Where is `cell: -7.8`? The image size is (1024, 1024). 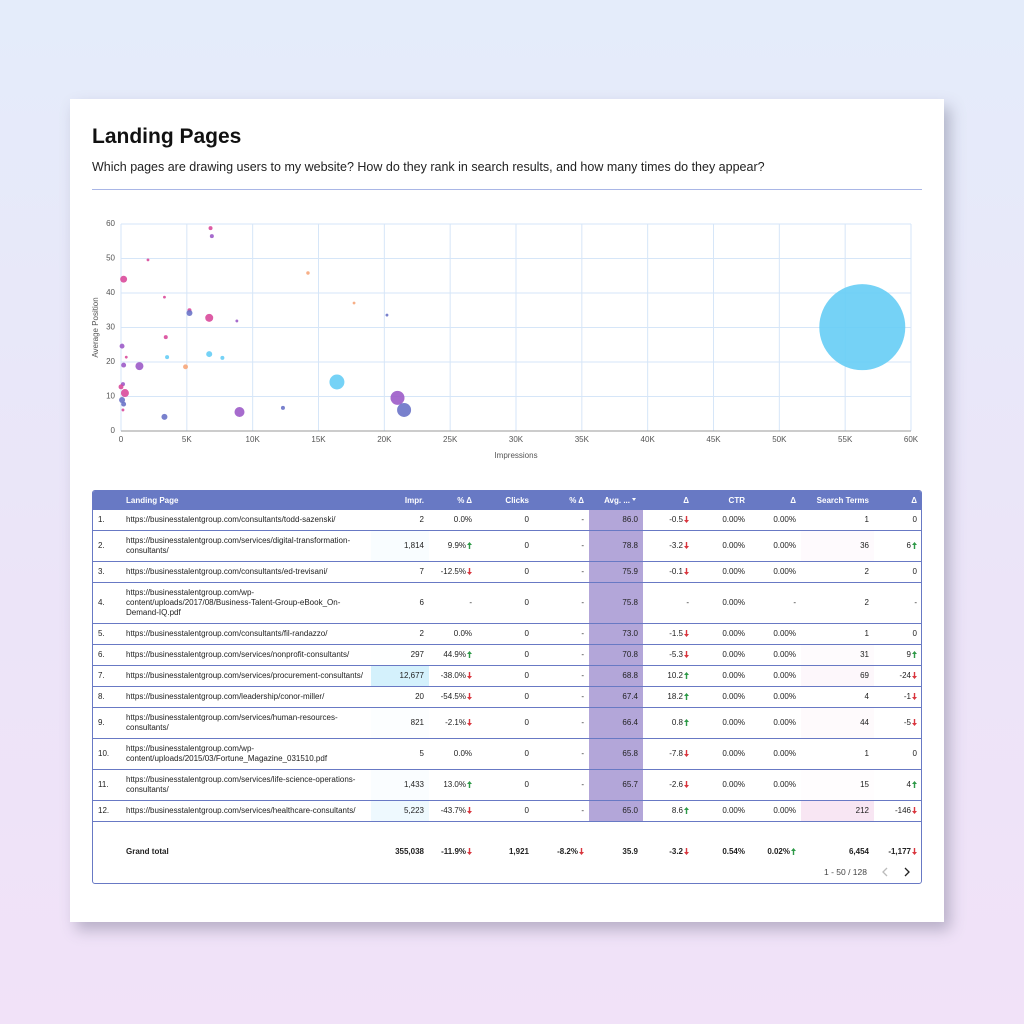 cell: -7.8 is located at coordinates (668, 754).